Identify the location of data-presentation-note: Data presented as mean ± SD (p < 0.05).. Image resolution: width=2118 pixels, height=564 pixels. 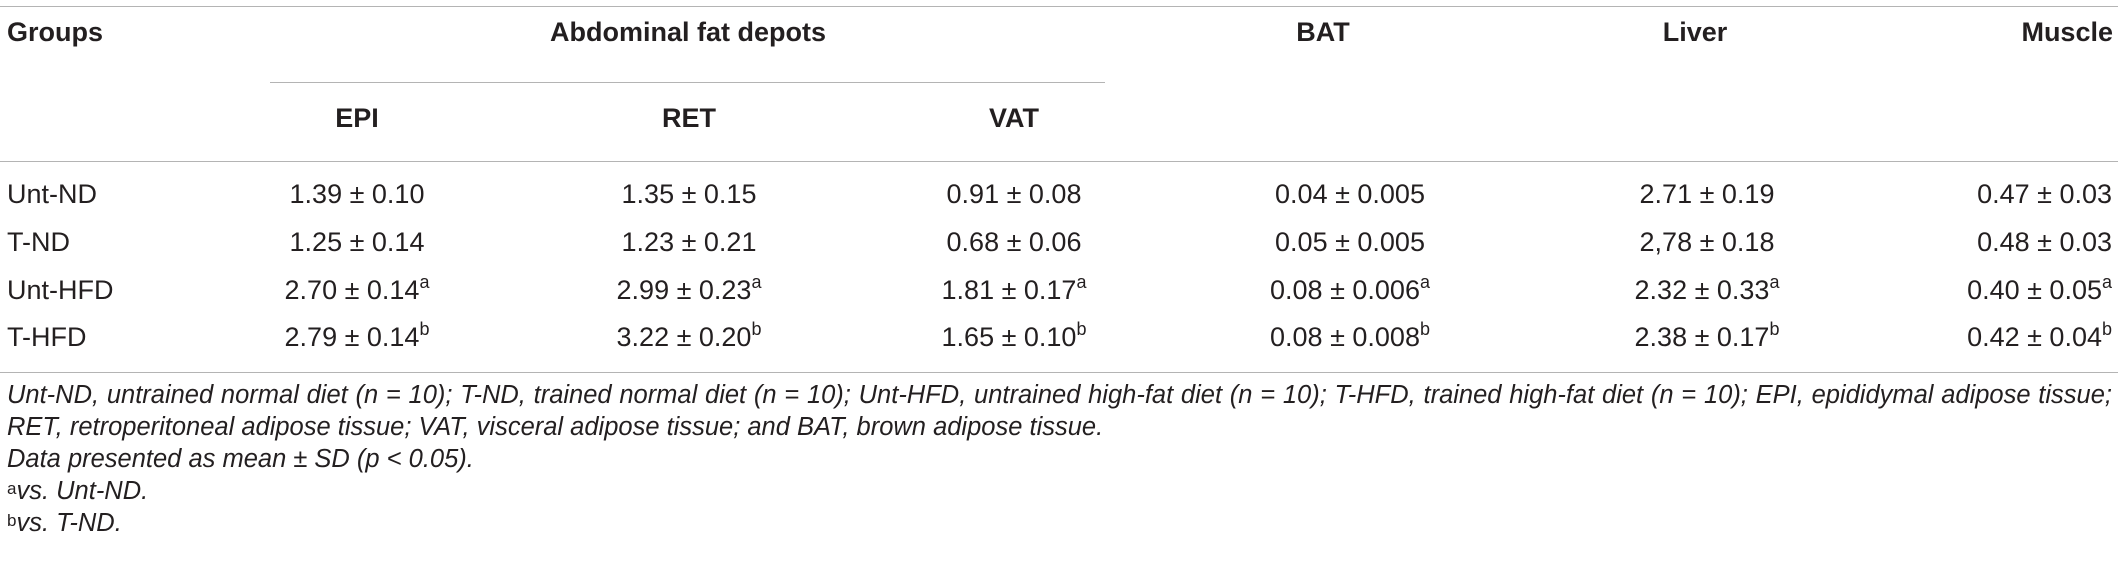
(240, 459).